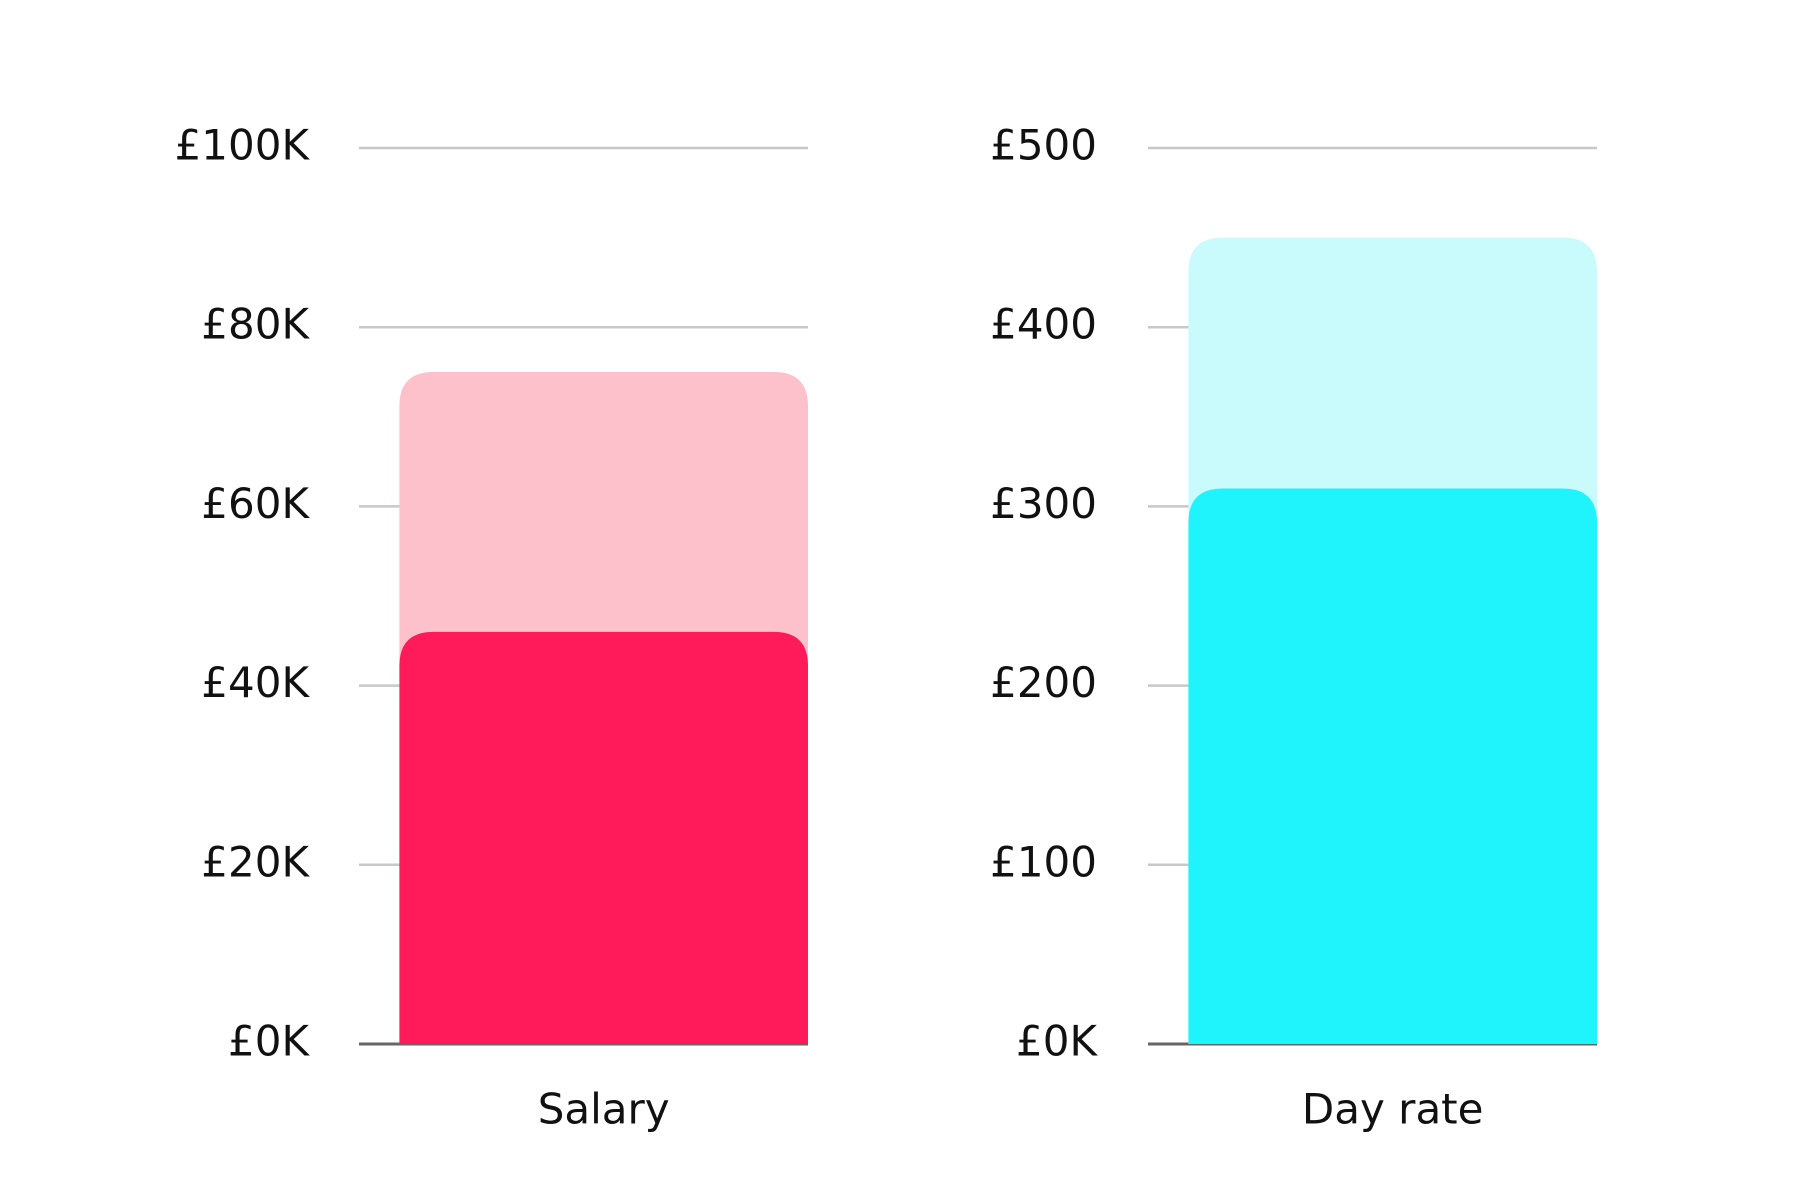 The height and width of the screenshot is (1200, 1800). I want to click on y-tick-label: £80K, so click(255, 324).